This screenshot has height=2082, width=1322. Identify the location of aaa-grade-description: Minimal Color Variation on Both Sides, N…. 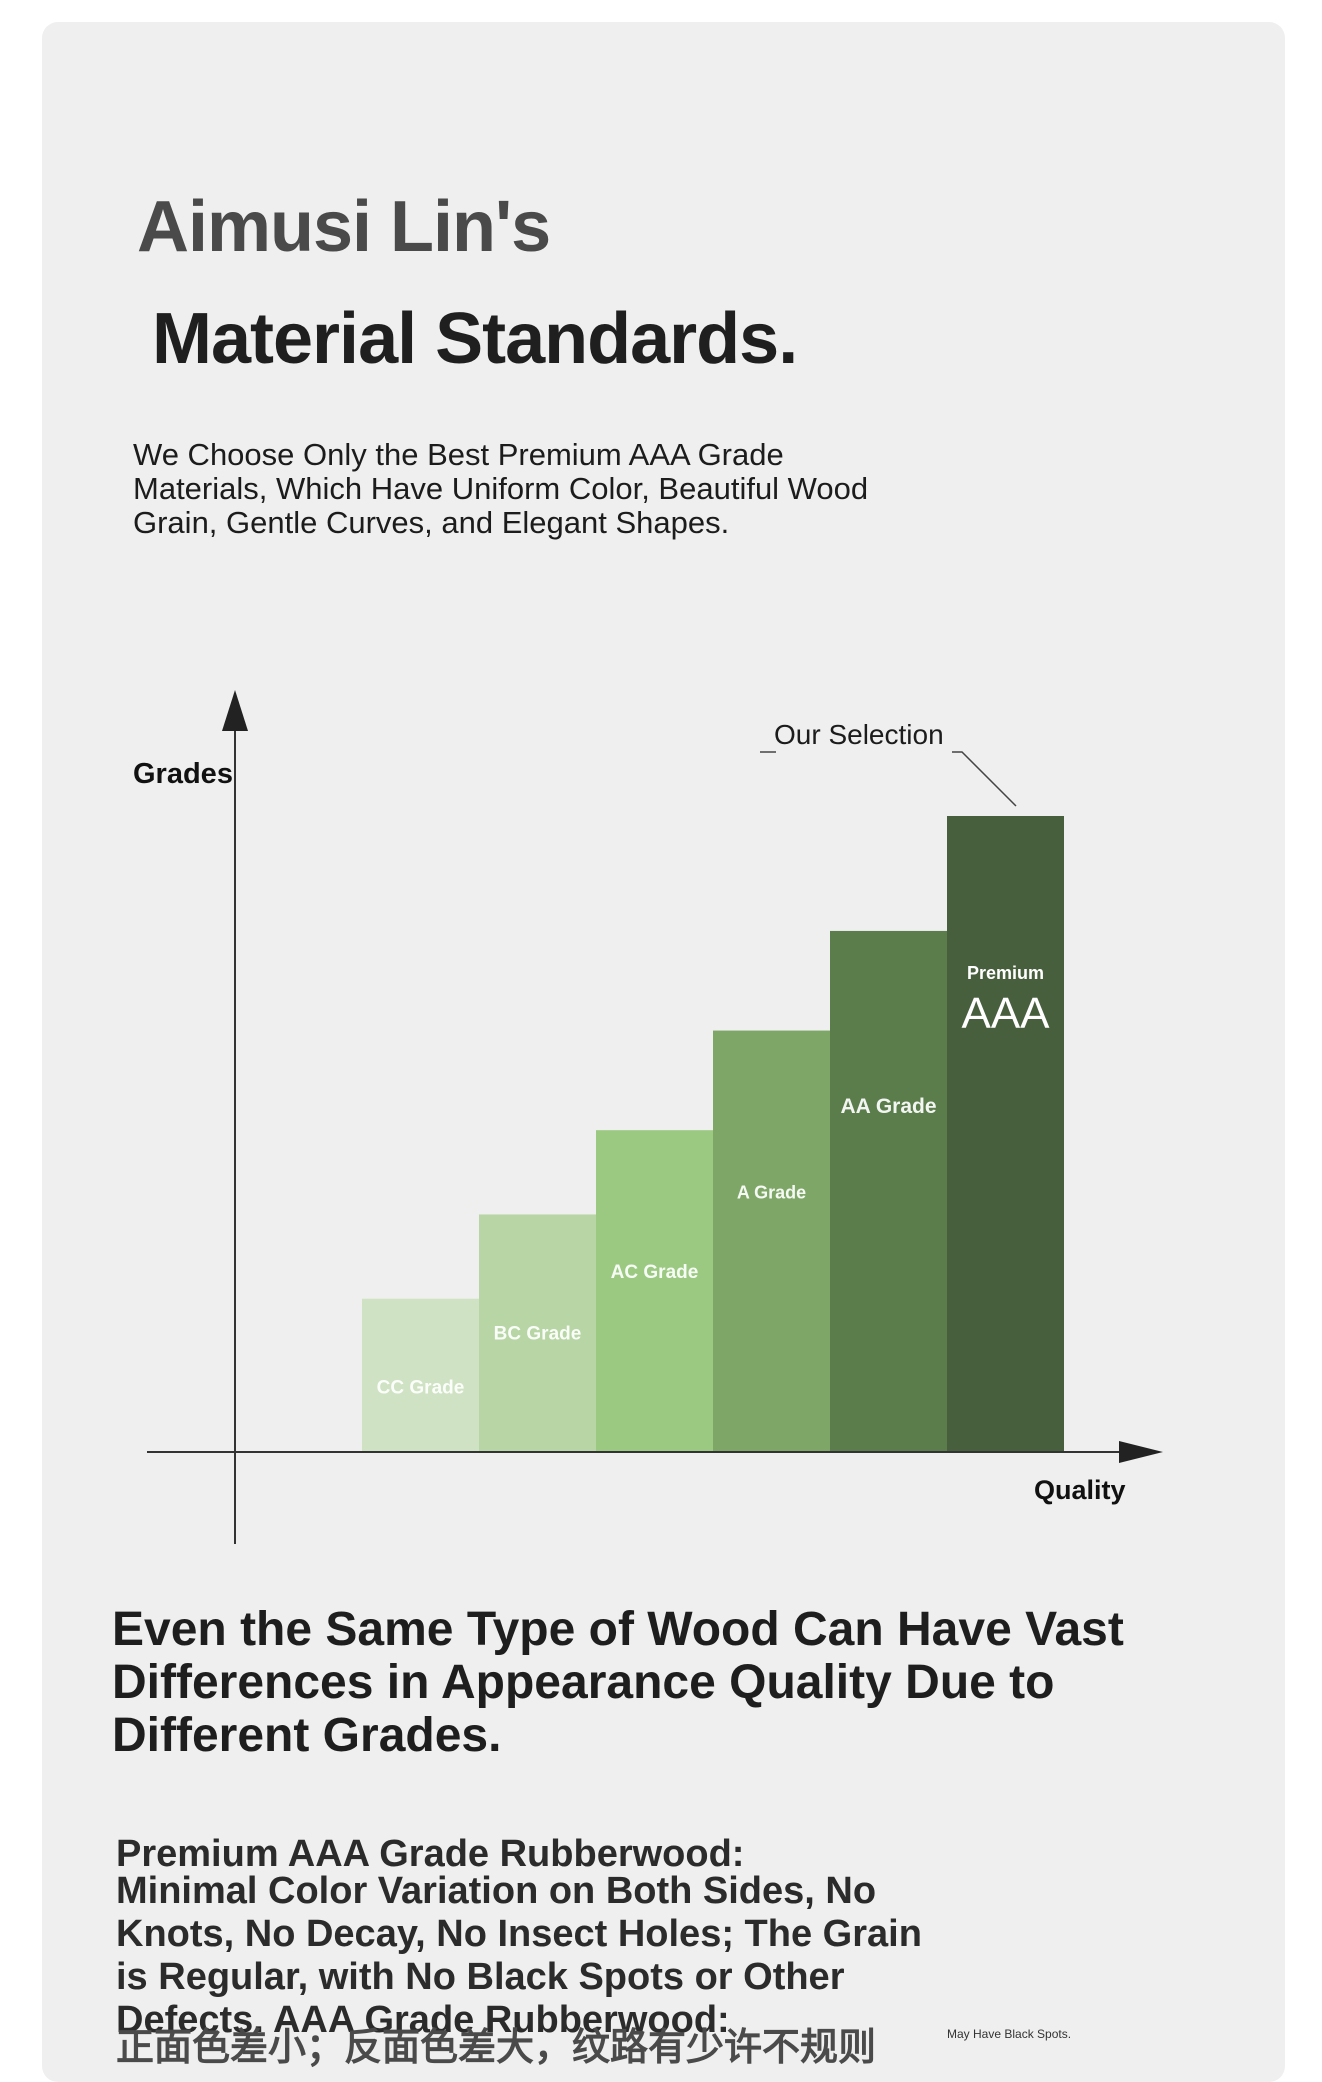
(519, 1955).